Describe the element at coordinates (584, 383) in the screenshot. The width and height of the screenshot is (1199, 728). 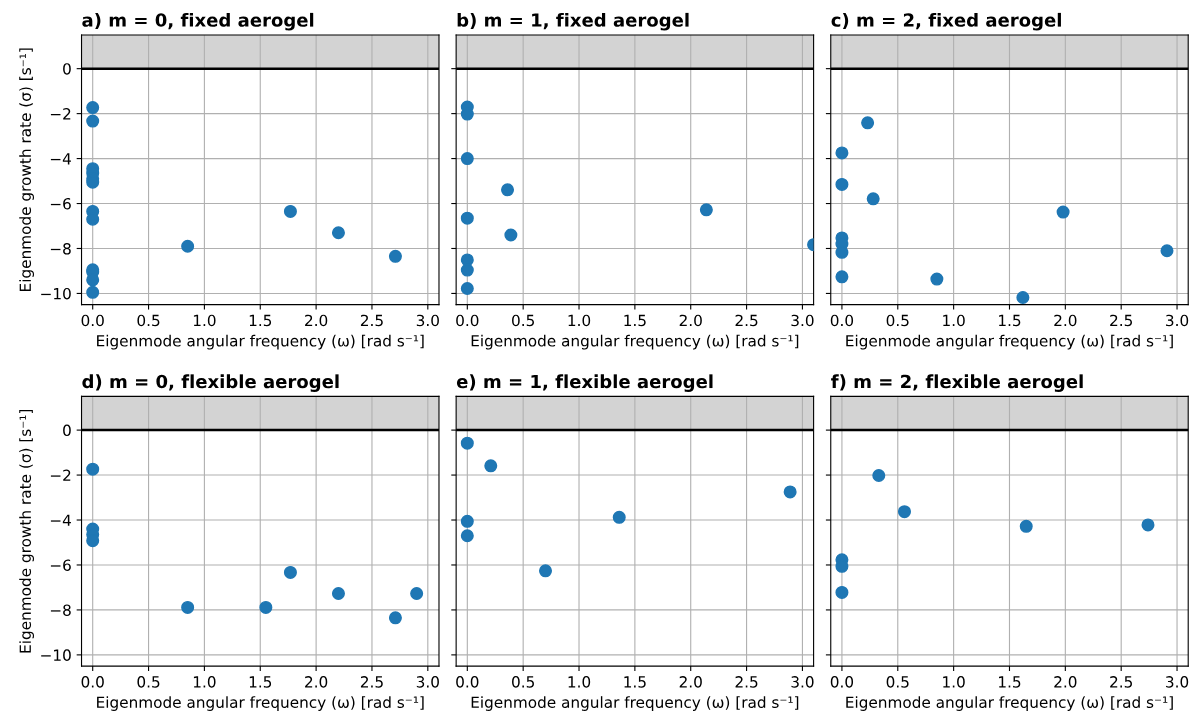
I see `chart-title: e) m = 1, flexible aerogel` at that location.